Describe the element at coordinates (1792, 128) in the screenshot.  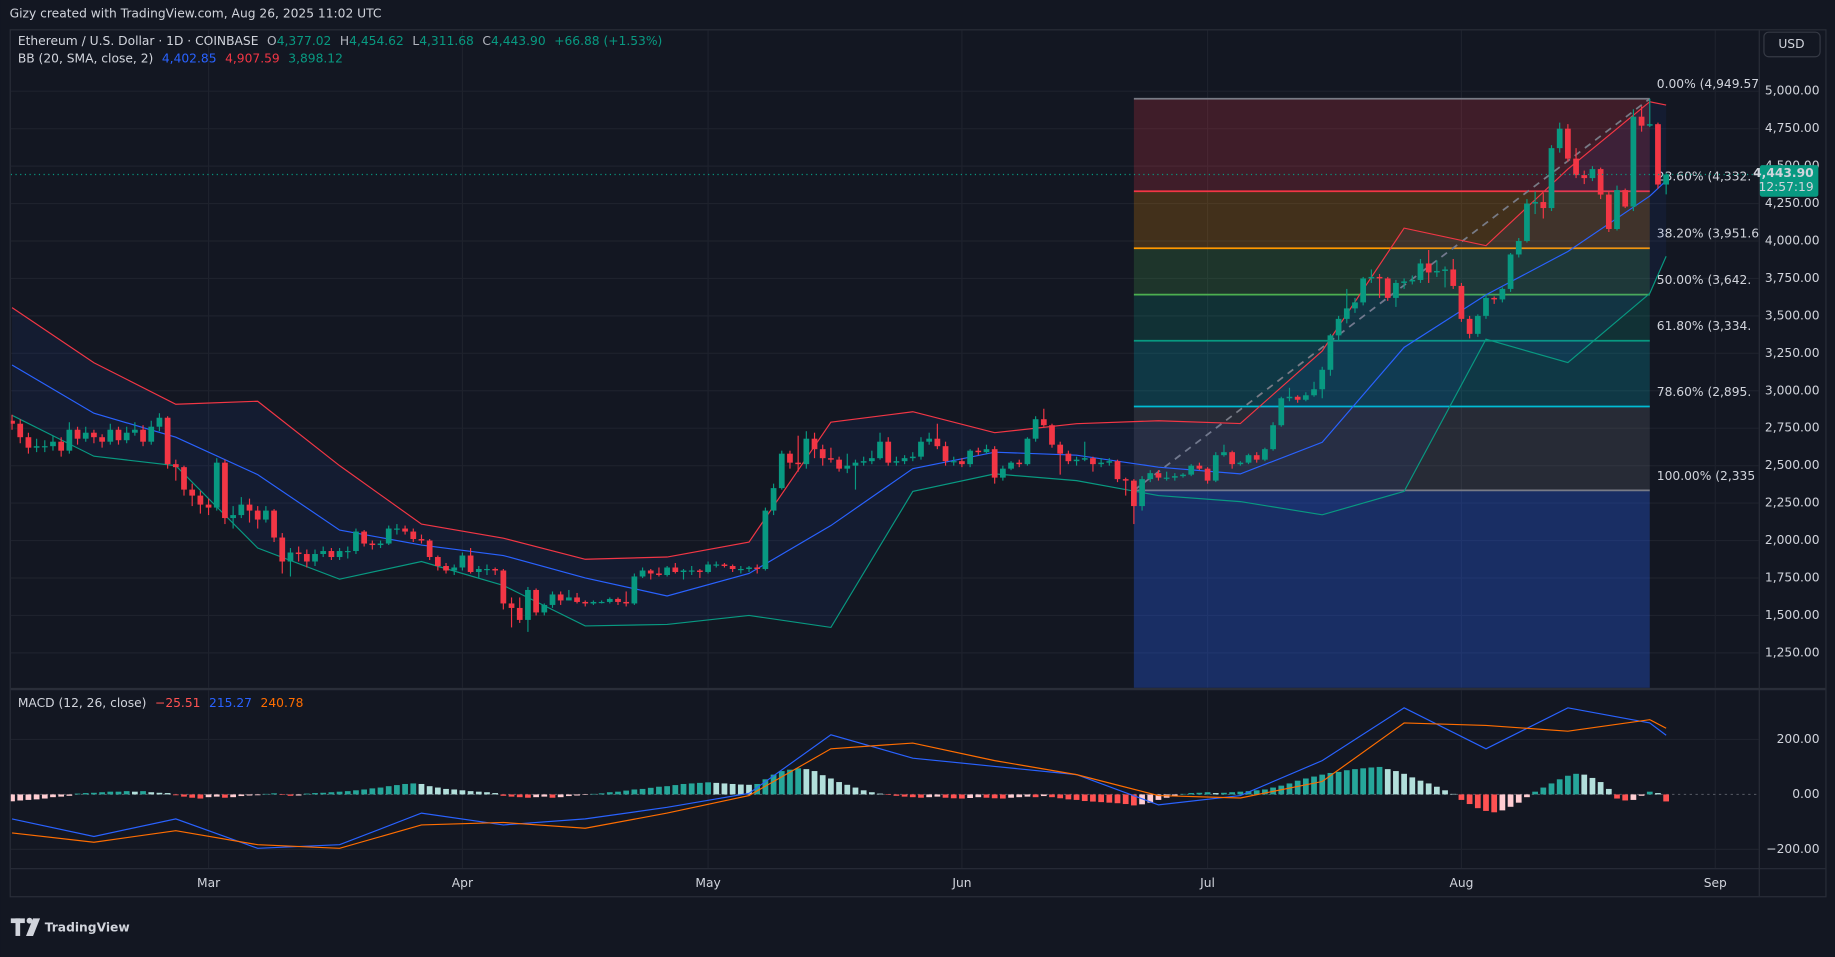
I see `y-tick-label: 4,750.00` at that location.